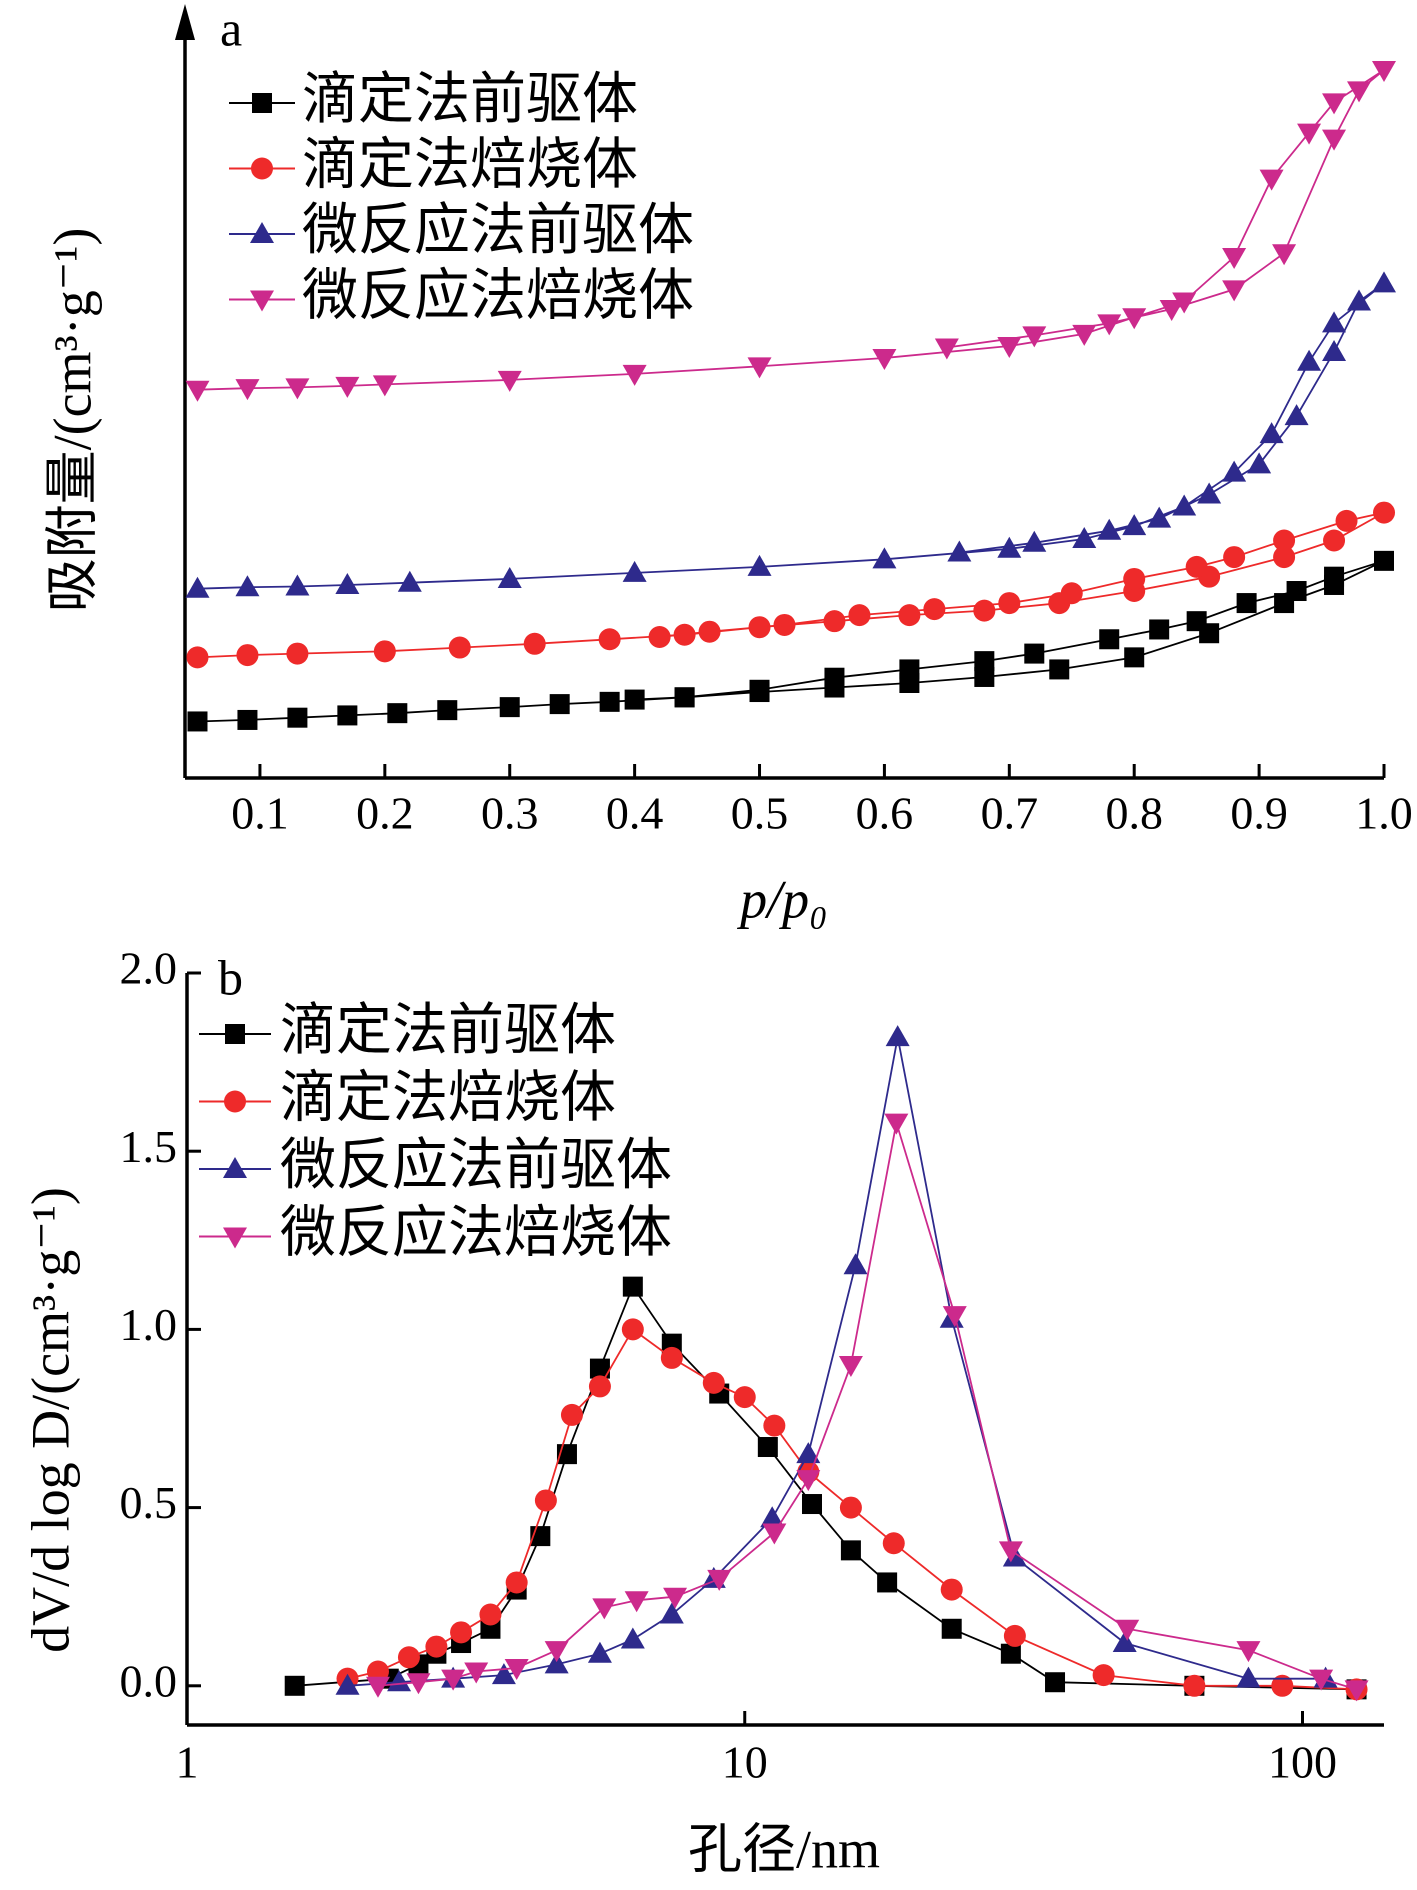 This screenshot has height=1890, width=1417. I want to click on x-tick-label: 0.2, so click(385, 813).